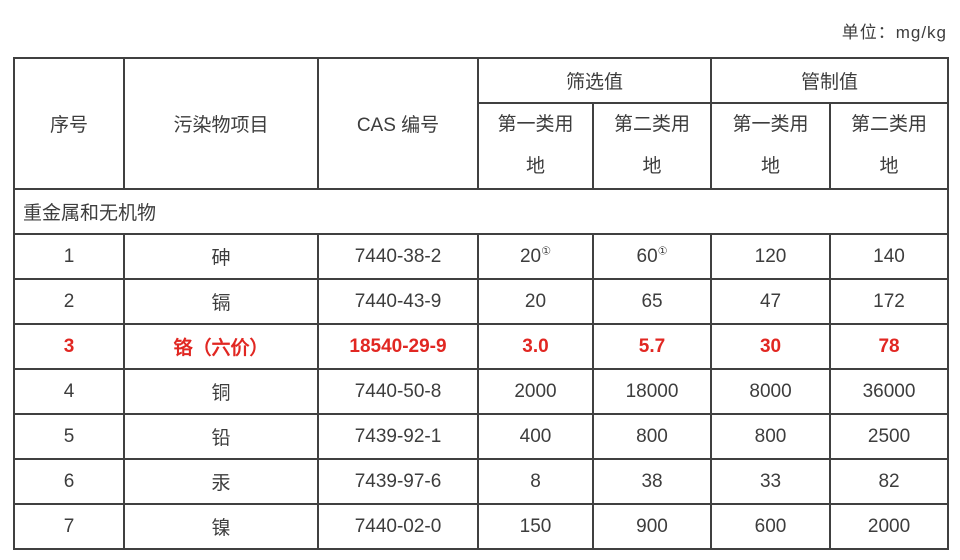 This screenshot has height=560, width=960. Describe the element at coordinates (889, 146) in the screenshot. I see `header-control-land2: 第二类用地` at that location.